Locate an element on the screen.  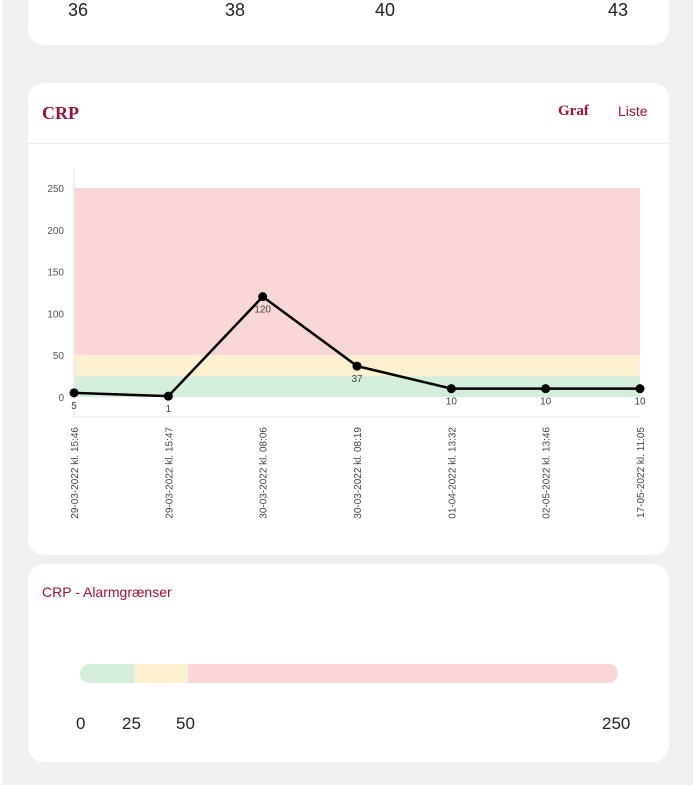
previous-card: 36 38 40 43 is located at coordinates (348, 22).